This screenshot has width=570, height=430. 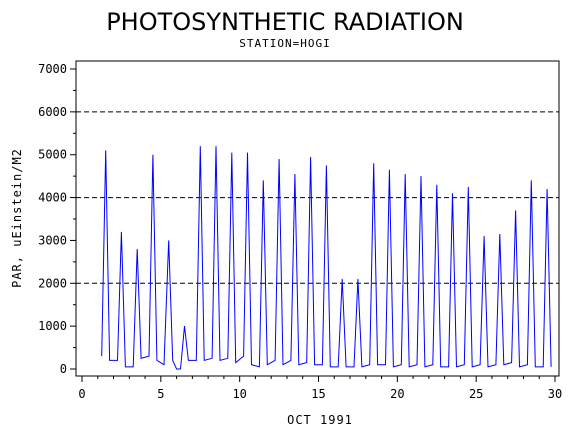 What do you see at coordinates (476, 394) in the screenshot?
I see `x-tick-label: 25` at bounding box center [476, 394].